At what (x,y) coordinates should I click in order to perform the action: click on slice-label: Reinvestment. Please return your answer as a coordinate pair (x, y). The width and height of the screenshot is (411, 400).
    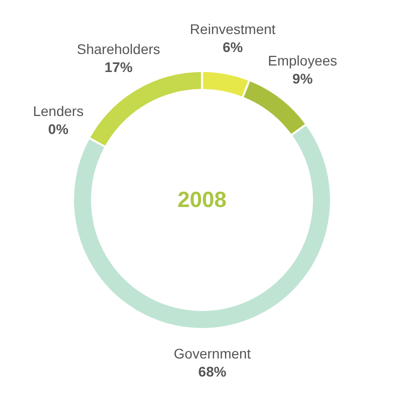
    Looking at the image, I should click on (233, 28).